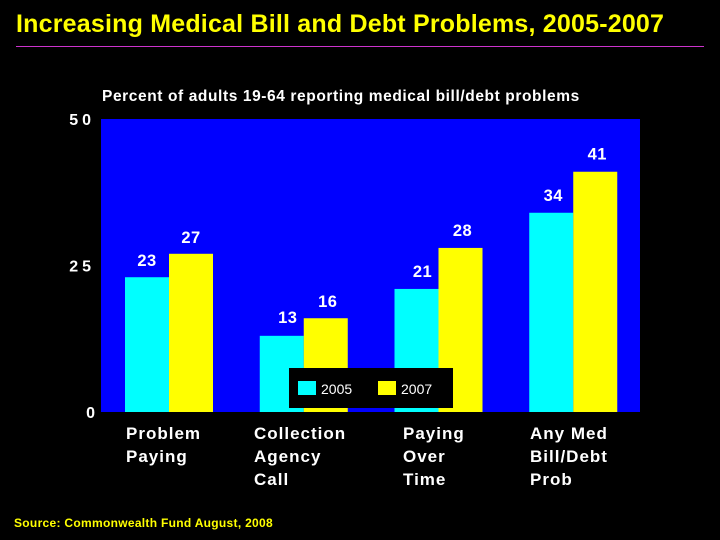 The width and height of the screenshot is (720, 540). What do you see at coordinates (462, 231) in the screenshot?
I see `data-label-2007: 28` at bounding box center [462, 231].